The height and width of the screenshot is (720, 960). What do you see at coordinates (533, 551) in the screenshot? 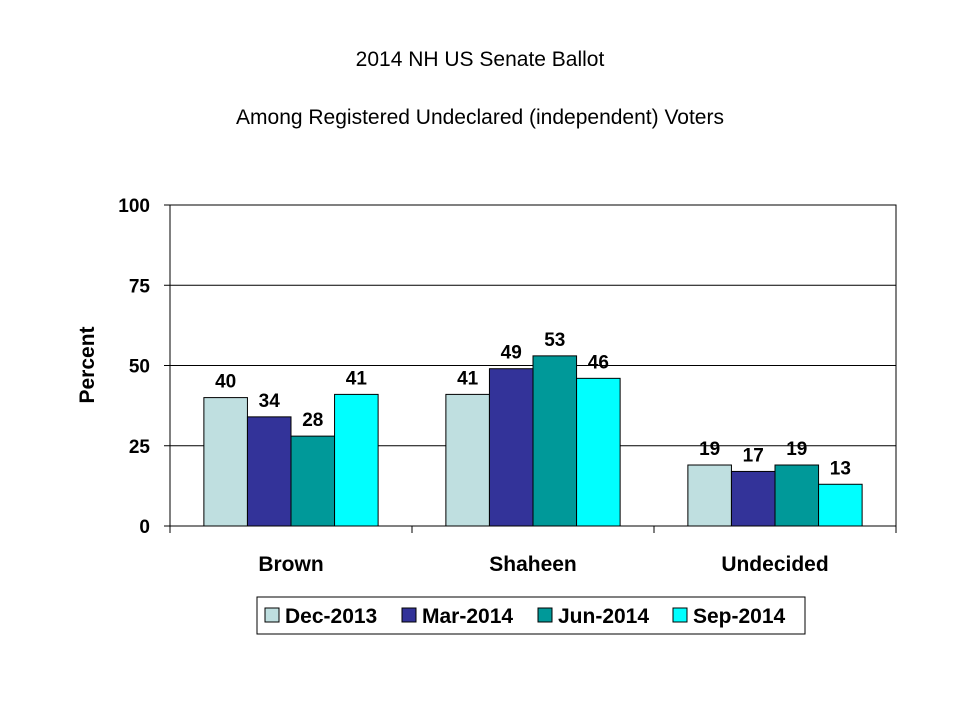
I see `x-axis: Brown Shaheen Undecided` at bounding box center [533, 551].